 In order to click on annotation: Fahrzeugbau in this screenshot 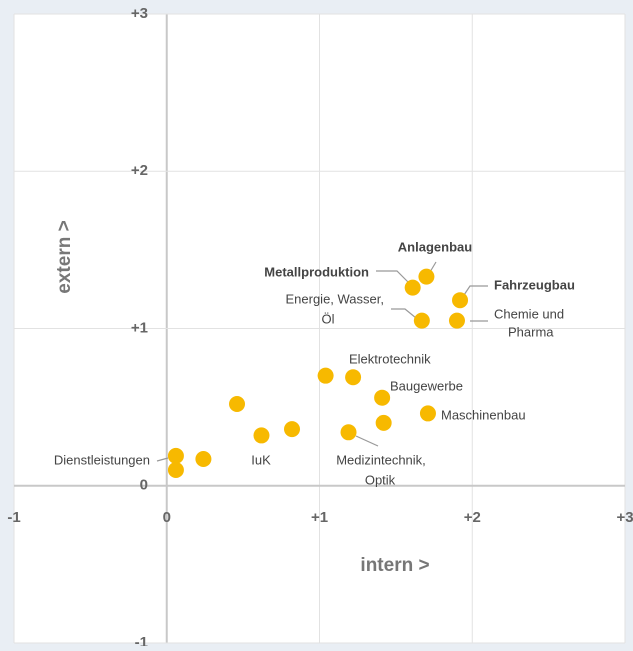, I will do `click(534, 284)`.